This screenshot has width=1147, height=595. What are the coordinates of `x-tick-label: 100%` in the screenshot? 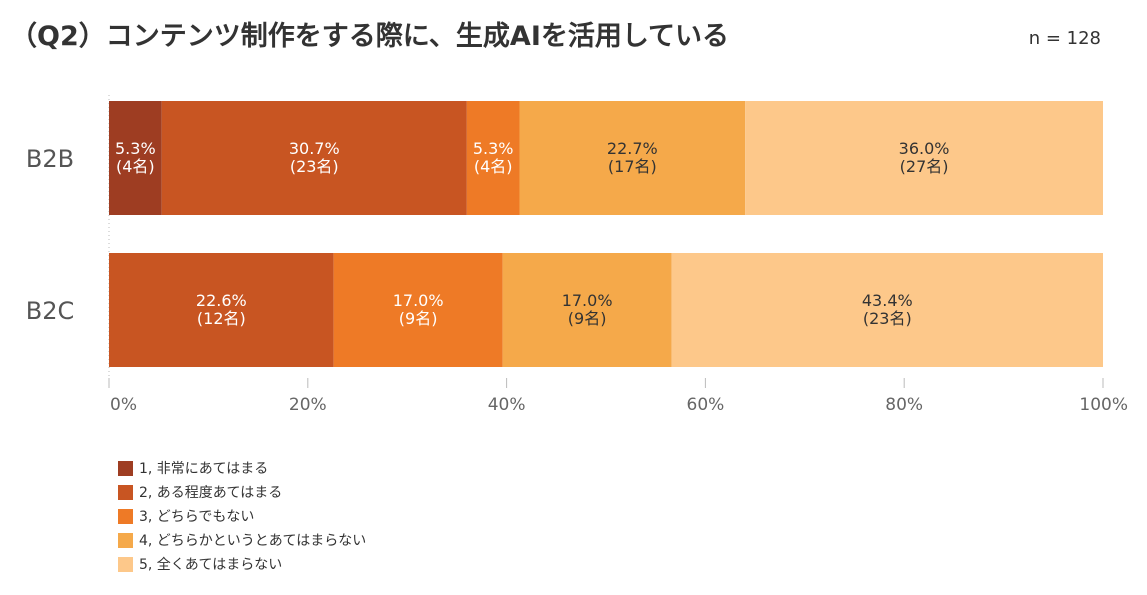 It's located at (1103, 405).